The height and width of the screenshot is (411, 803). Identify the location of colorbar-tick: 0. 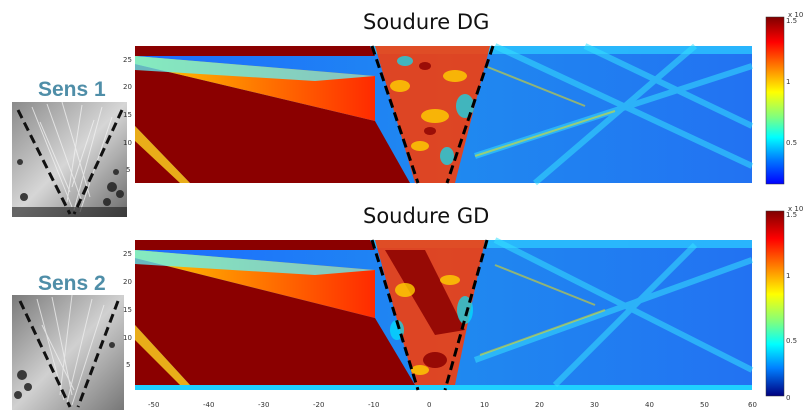
(788, 398).